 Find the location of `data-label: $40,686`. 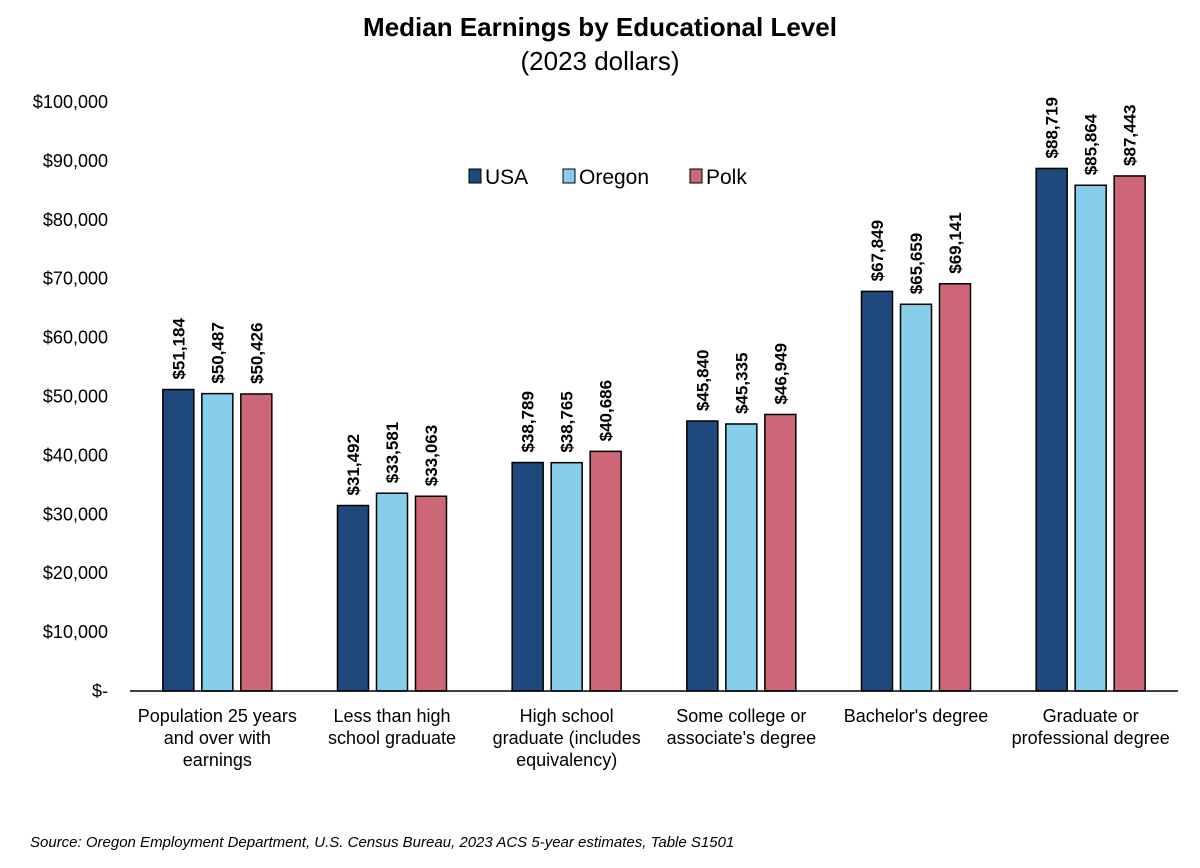

data-label: $40,686 is located at coordinates (606, 410).